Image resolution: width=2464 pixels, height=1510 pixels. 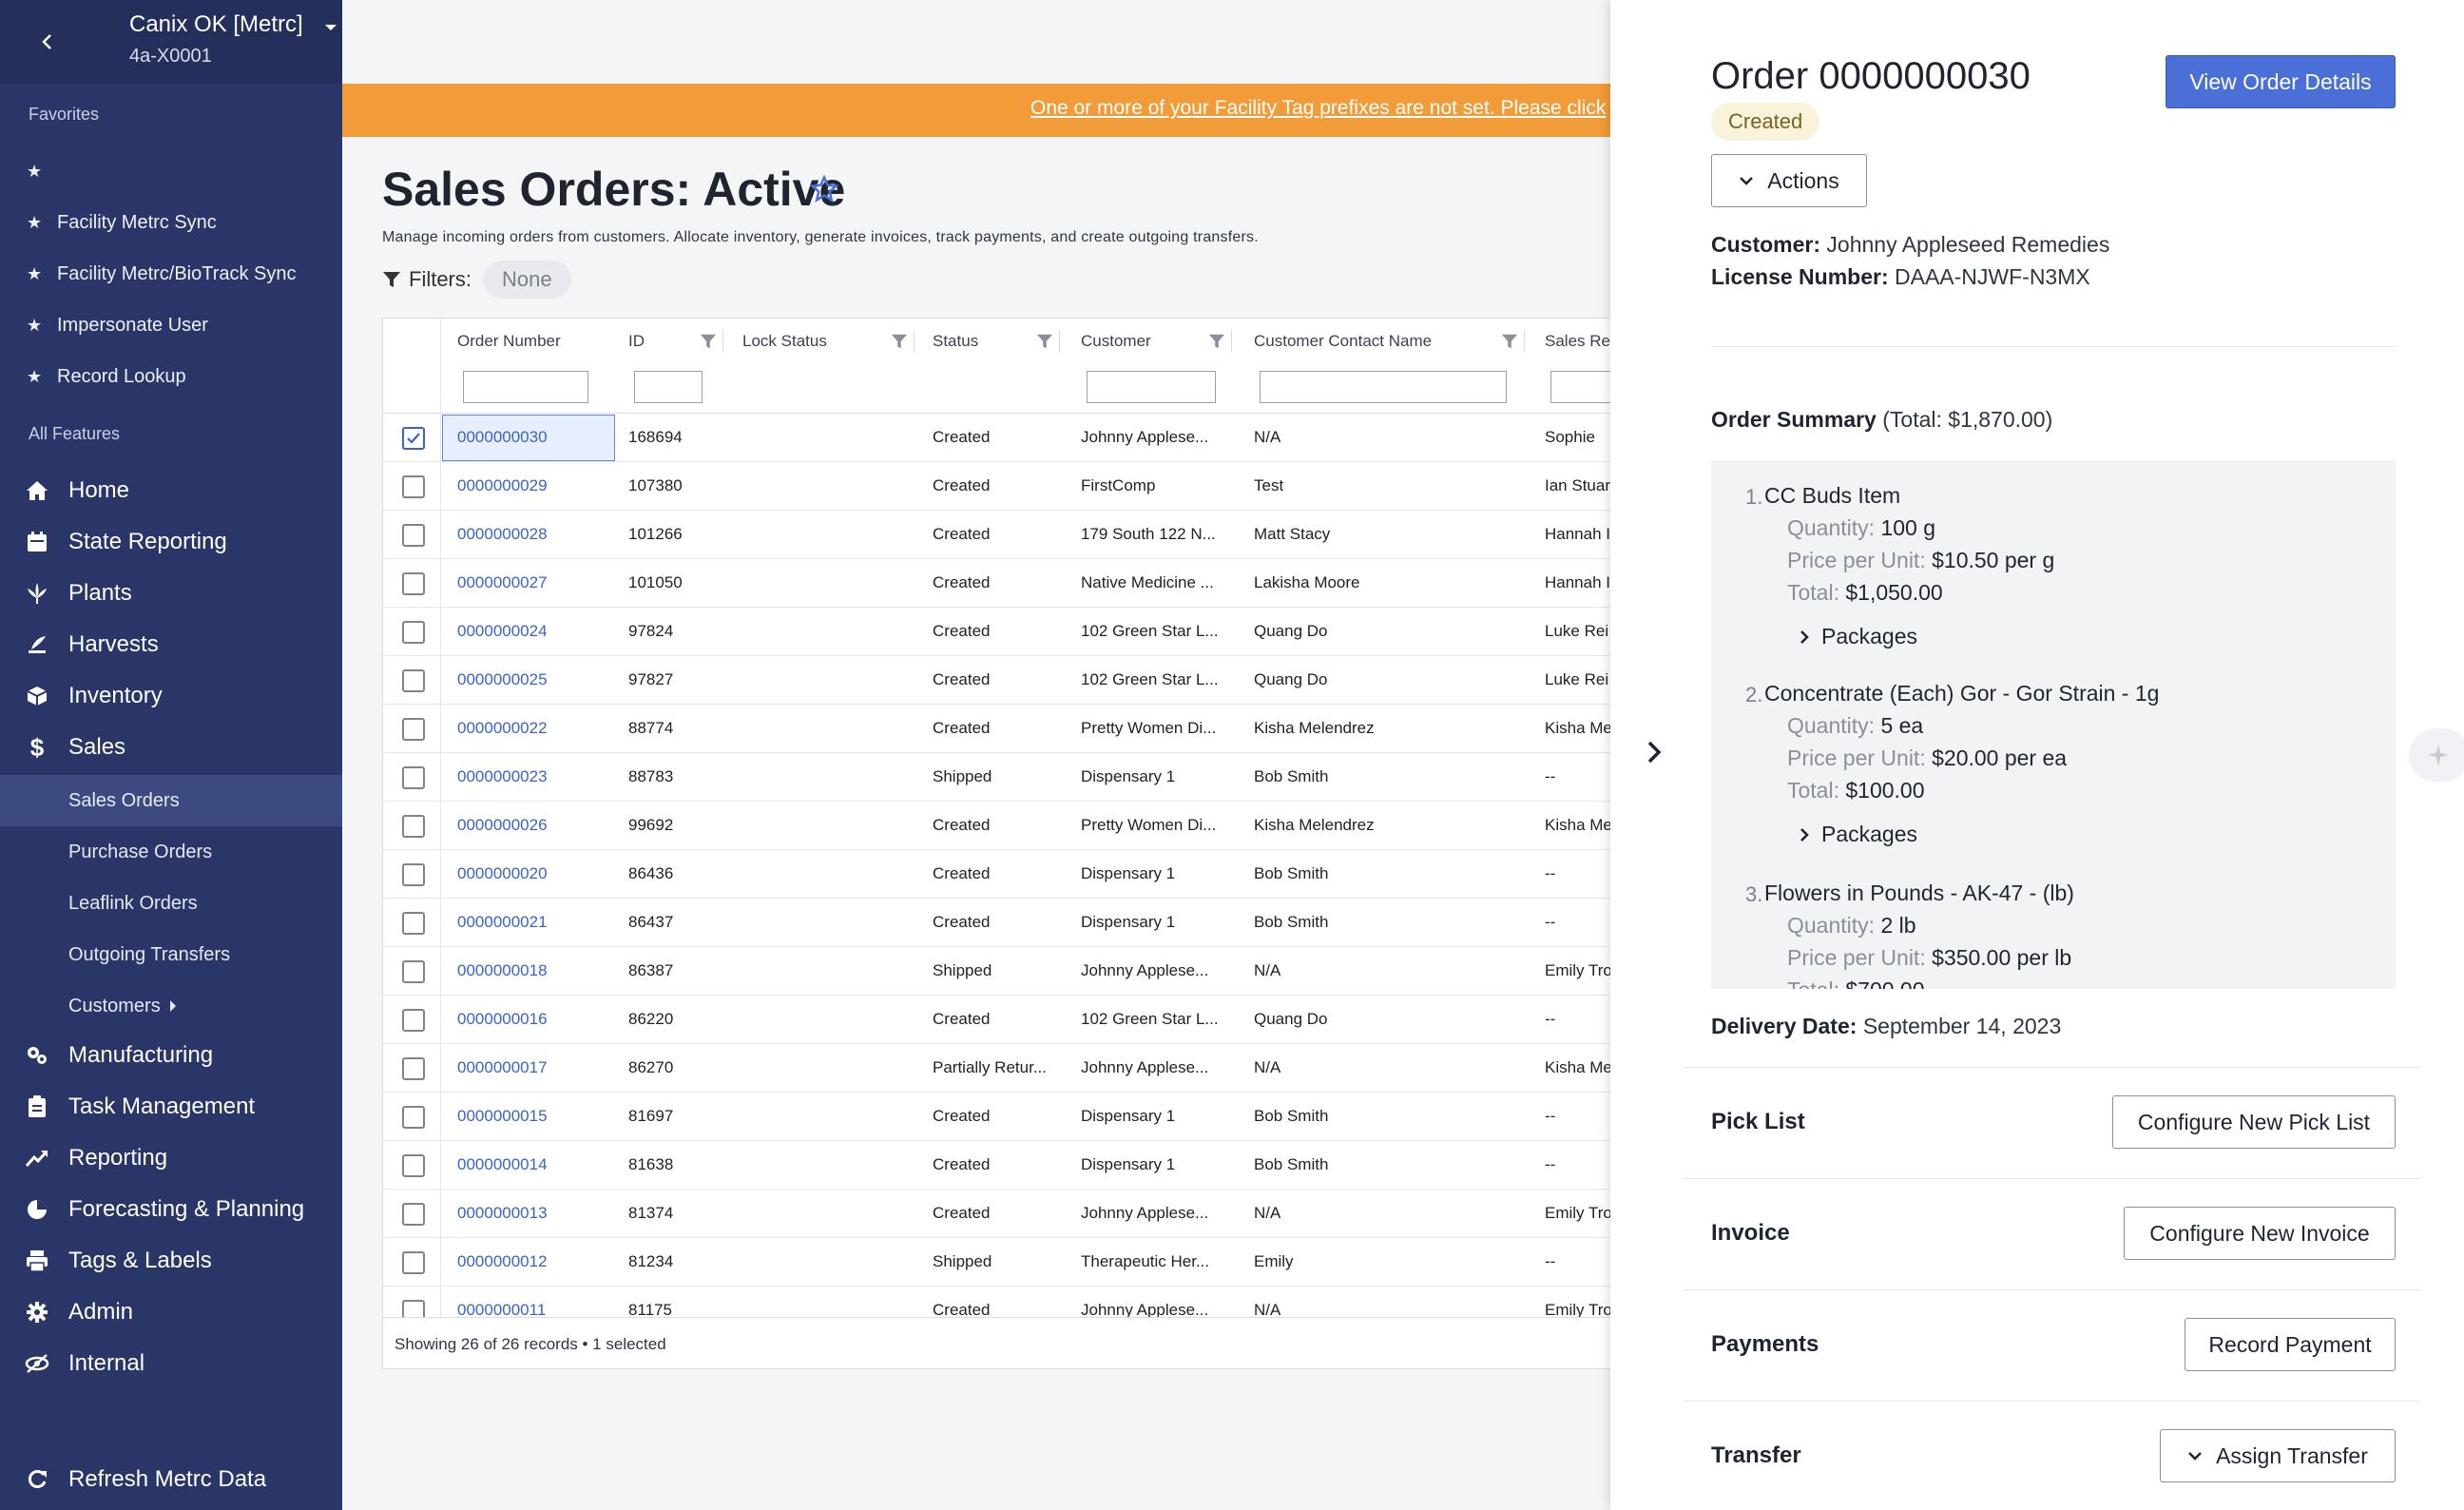 What do you see at coordinates (180, 1055) in the screenshot?
I see `nav-manufacturing: Manufacturing` at bounding box center [180, 1055].